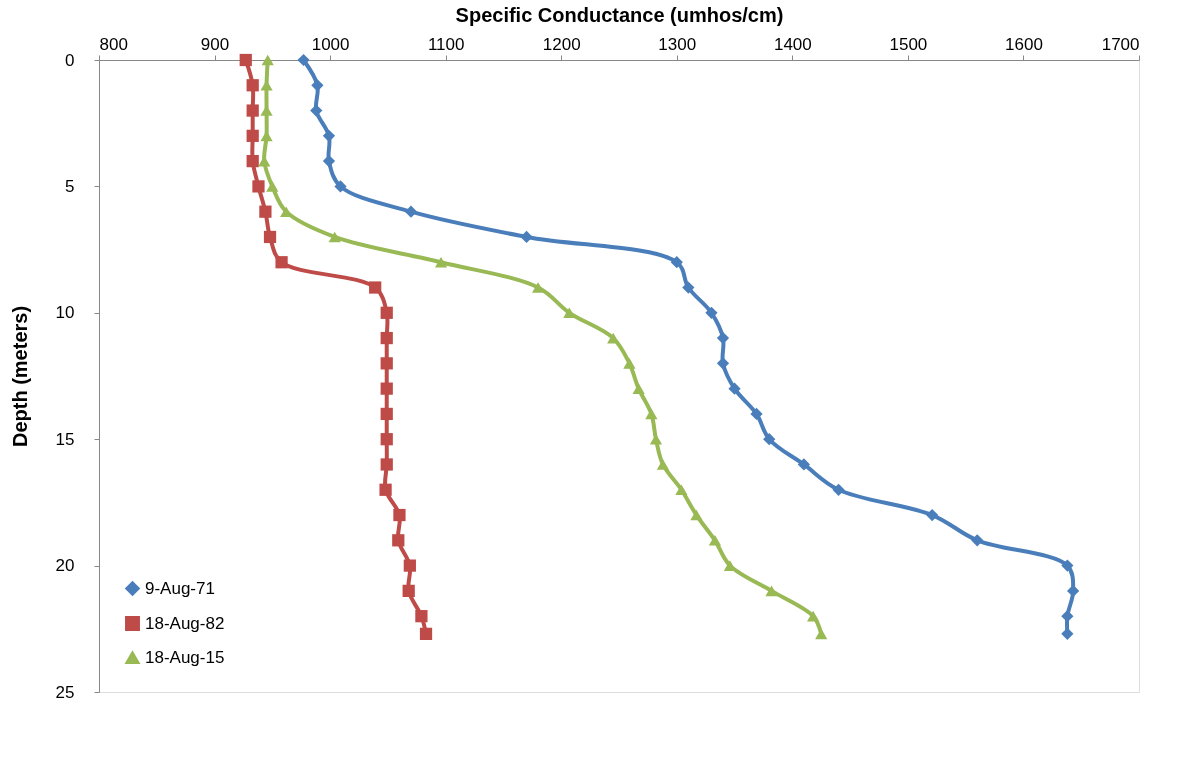 The height and width of the screenshot is (760, 1201). Describe the element at coordinates (792, 44) in the screenshot. I see `x-tick-label: 1400` at that location.